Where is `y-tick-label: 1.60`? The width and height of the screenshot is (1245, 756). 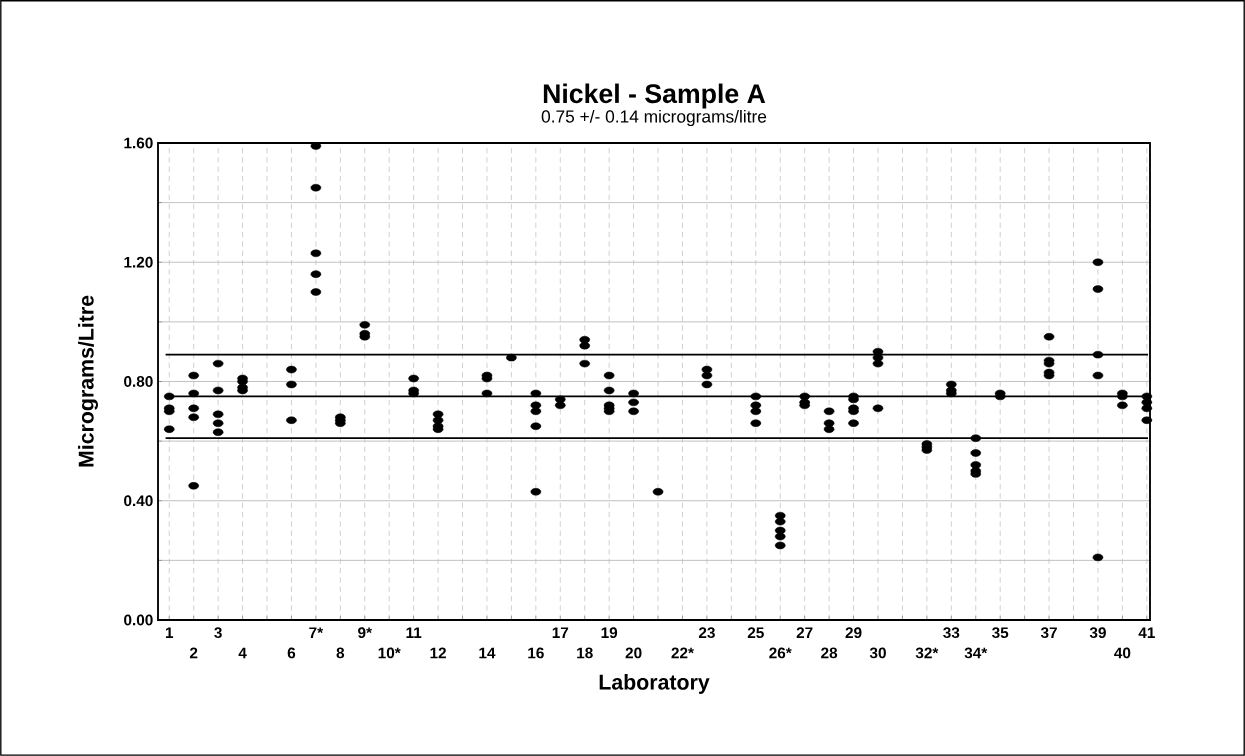 y-tick-label: 1.60 is located at coordinates (138, 143).